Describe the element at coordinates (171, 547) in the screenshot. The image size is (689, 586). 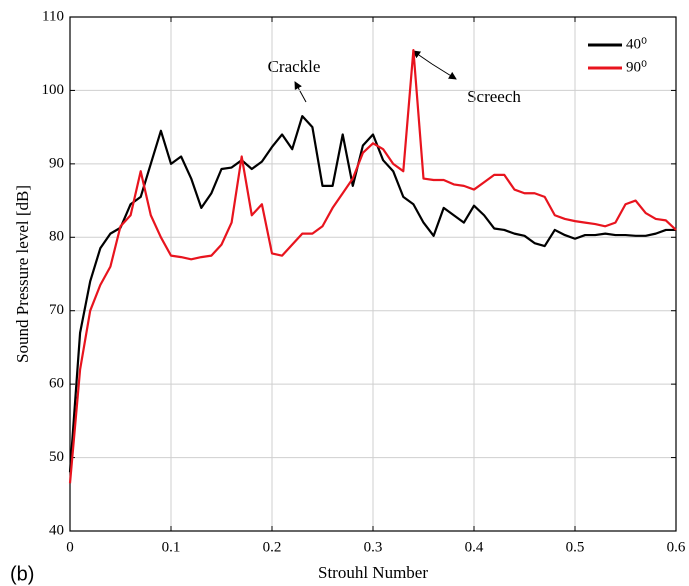
I see `x-tick-label: 0.1` at that location.